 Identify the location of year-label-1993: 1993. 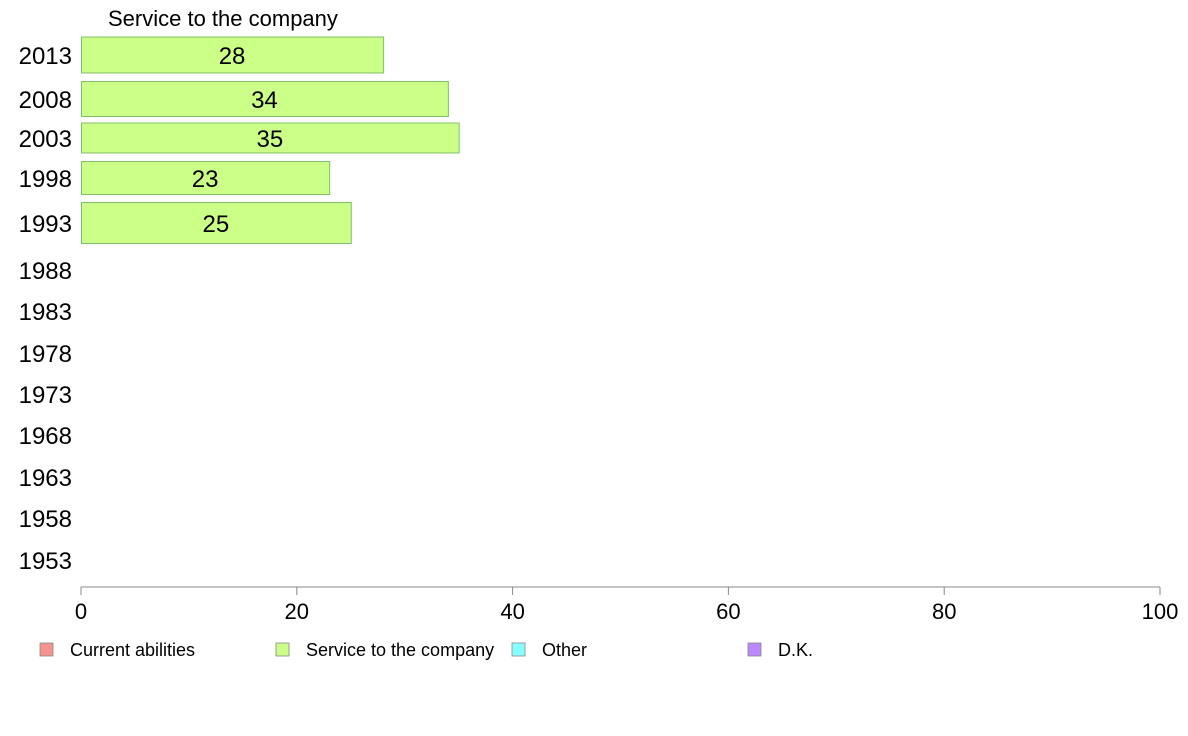
(45, 224).